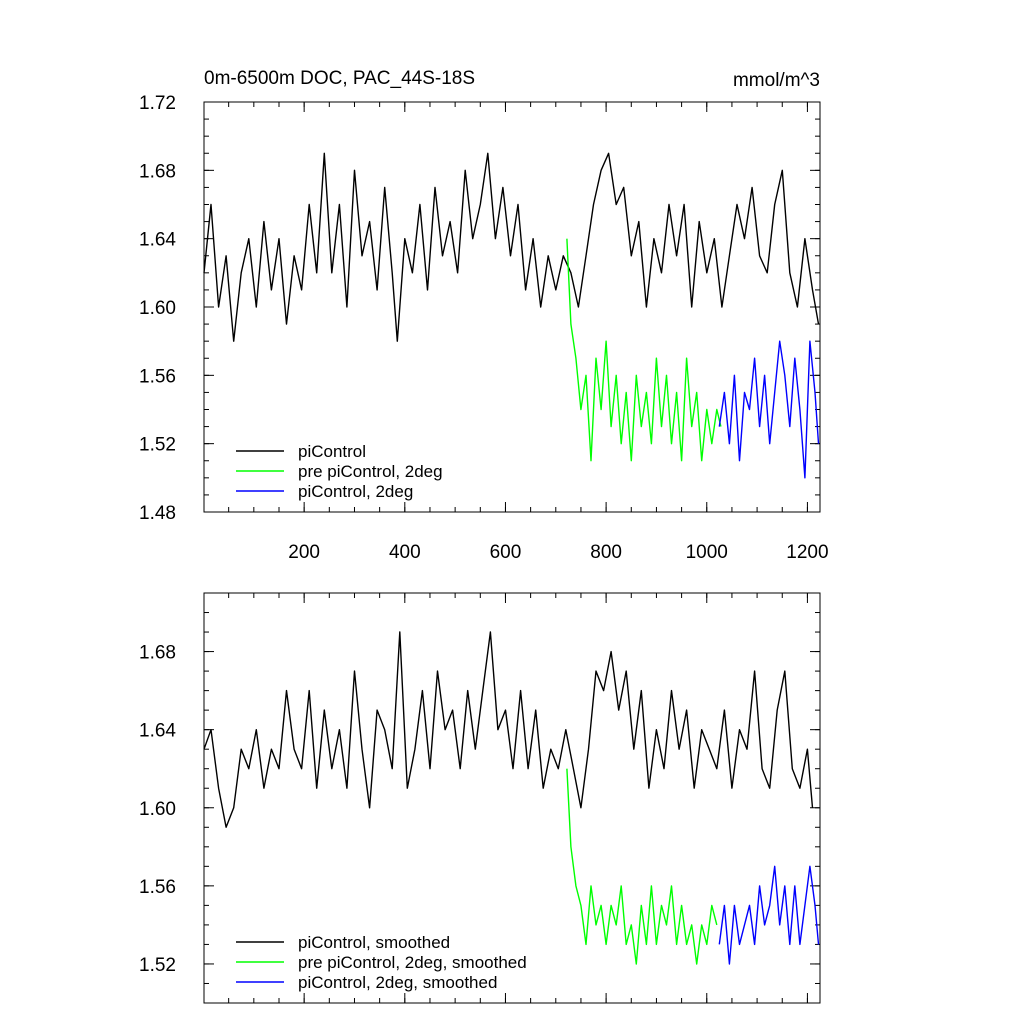  What do you see at coordinates (506, 552) in the screenshot?
I see `x-tick-label: 600` at bounding box center [506, 552].